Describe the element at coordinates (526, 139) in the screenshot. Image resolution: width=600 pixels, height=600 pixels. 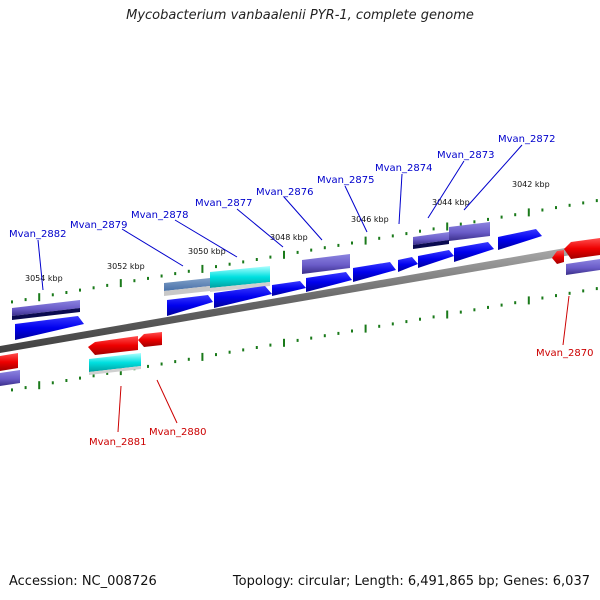
I see `gene-label: Mvan_2872` at that location.